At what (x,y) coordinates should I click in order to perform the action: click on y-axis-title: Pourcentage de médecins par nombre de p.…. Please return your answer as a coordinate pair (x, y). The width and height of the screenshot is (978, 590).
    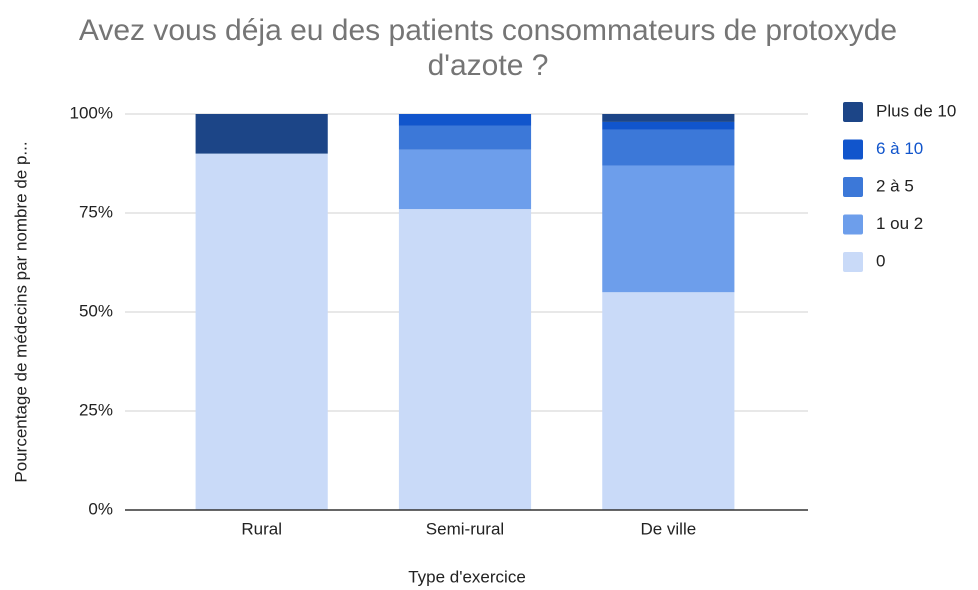
    Looking at the image, I should click on (20, 311).